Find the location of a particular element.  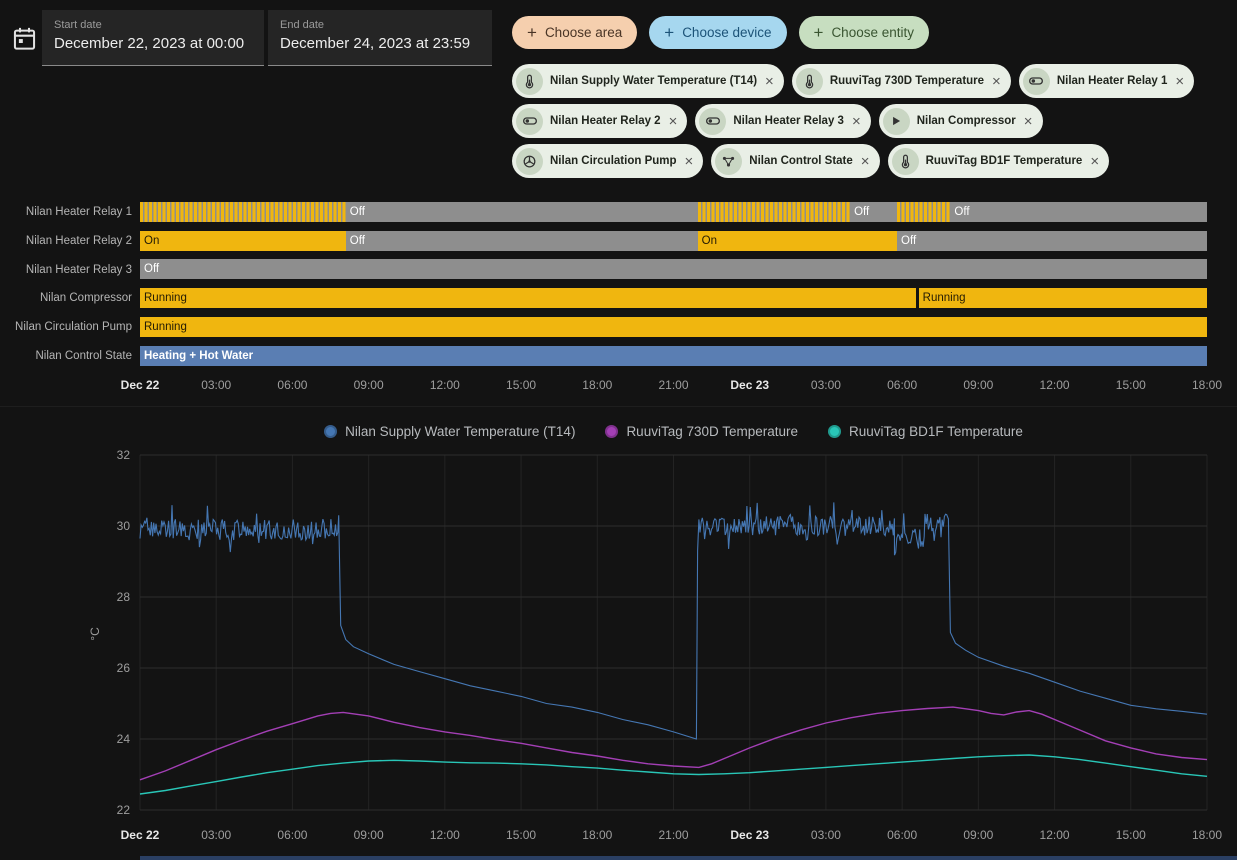

timeline-row-track: Off is located at coordinates (673, 269).